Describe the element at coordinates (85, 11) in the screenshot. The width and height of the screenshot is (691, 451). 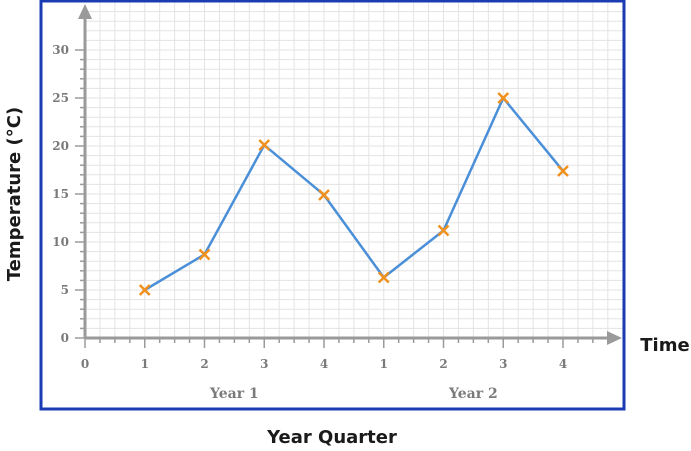
I see `y-axis-arrow` at that location.